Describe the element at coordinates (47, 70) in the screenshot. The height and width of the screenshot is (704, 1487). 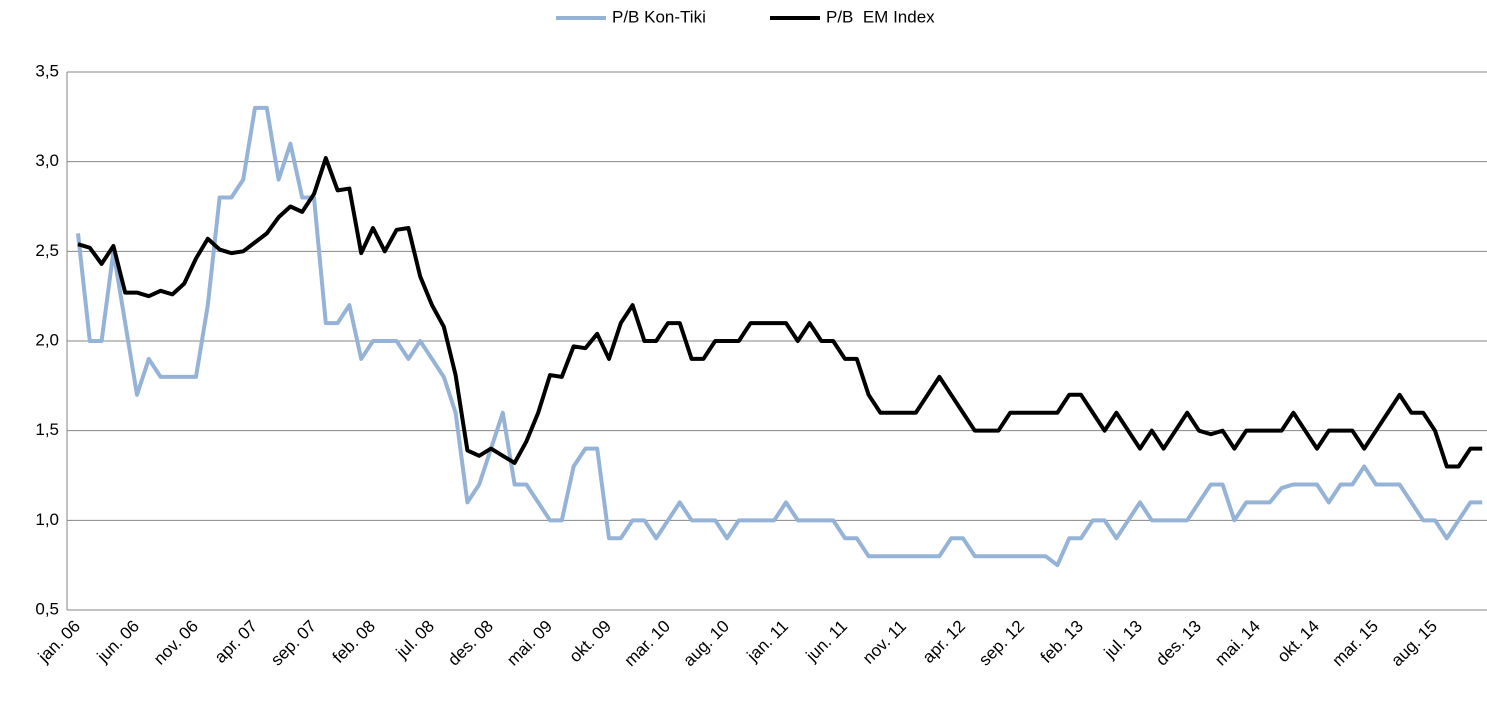
I see `y-tick-label: 3,5` at that location.